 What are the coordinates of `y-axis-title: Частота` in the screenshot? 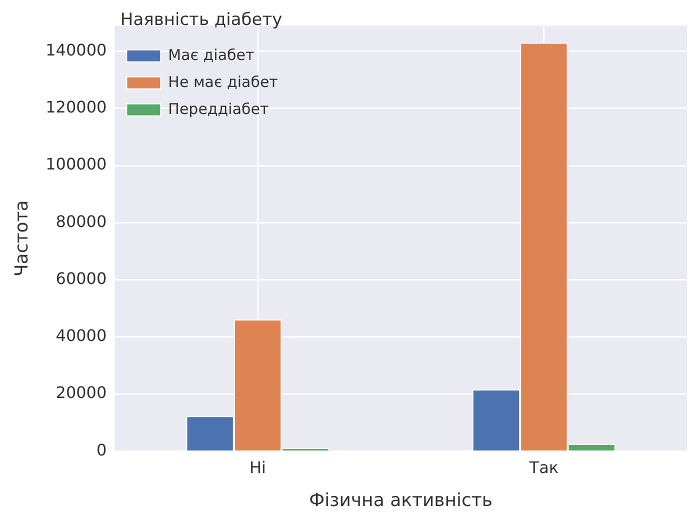 It's located at (21, 238).